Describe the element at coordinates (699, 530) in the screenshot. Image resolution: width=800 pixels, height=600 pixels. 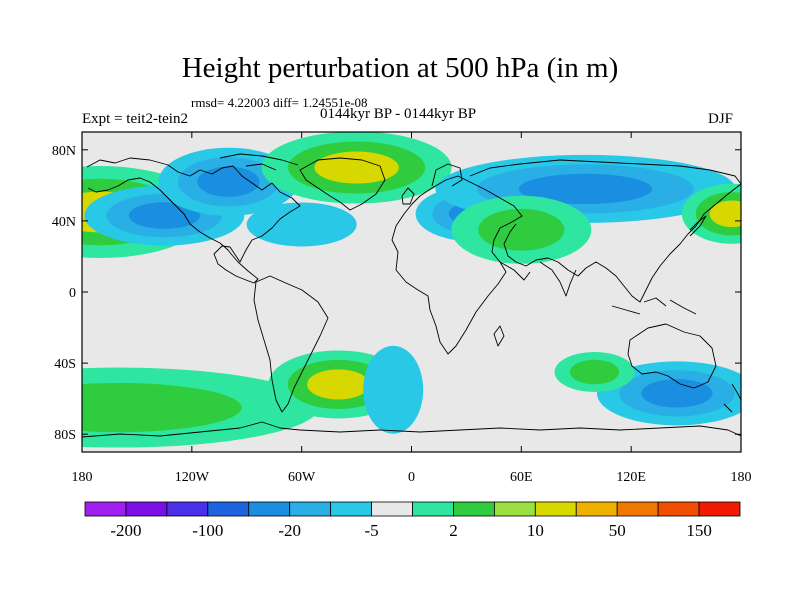
I see `colorbar-label: 150` at that location.